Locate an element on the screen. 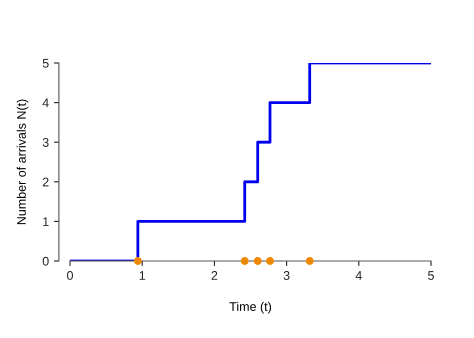  x-tick-label: 2 is located at coordinates (215, 275).